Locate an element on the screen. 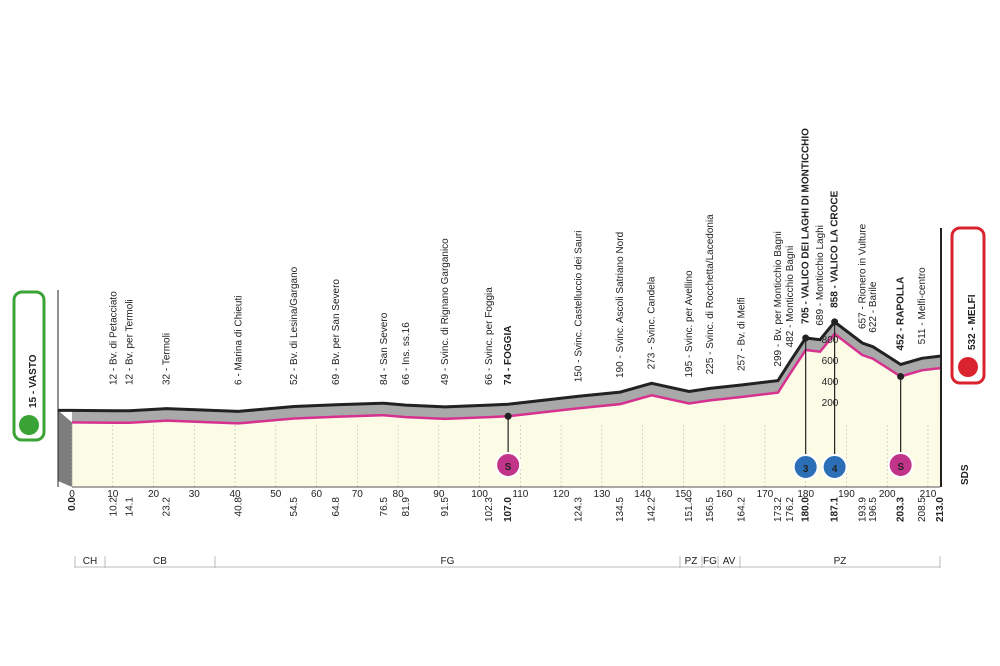 Image resolution: width=1000 pixels, height=666 pixels. waypoint-distance: 173.2 is located at coordinates (778, 509).